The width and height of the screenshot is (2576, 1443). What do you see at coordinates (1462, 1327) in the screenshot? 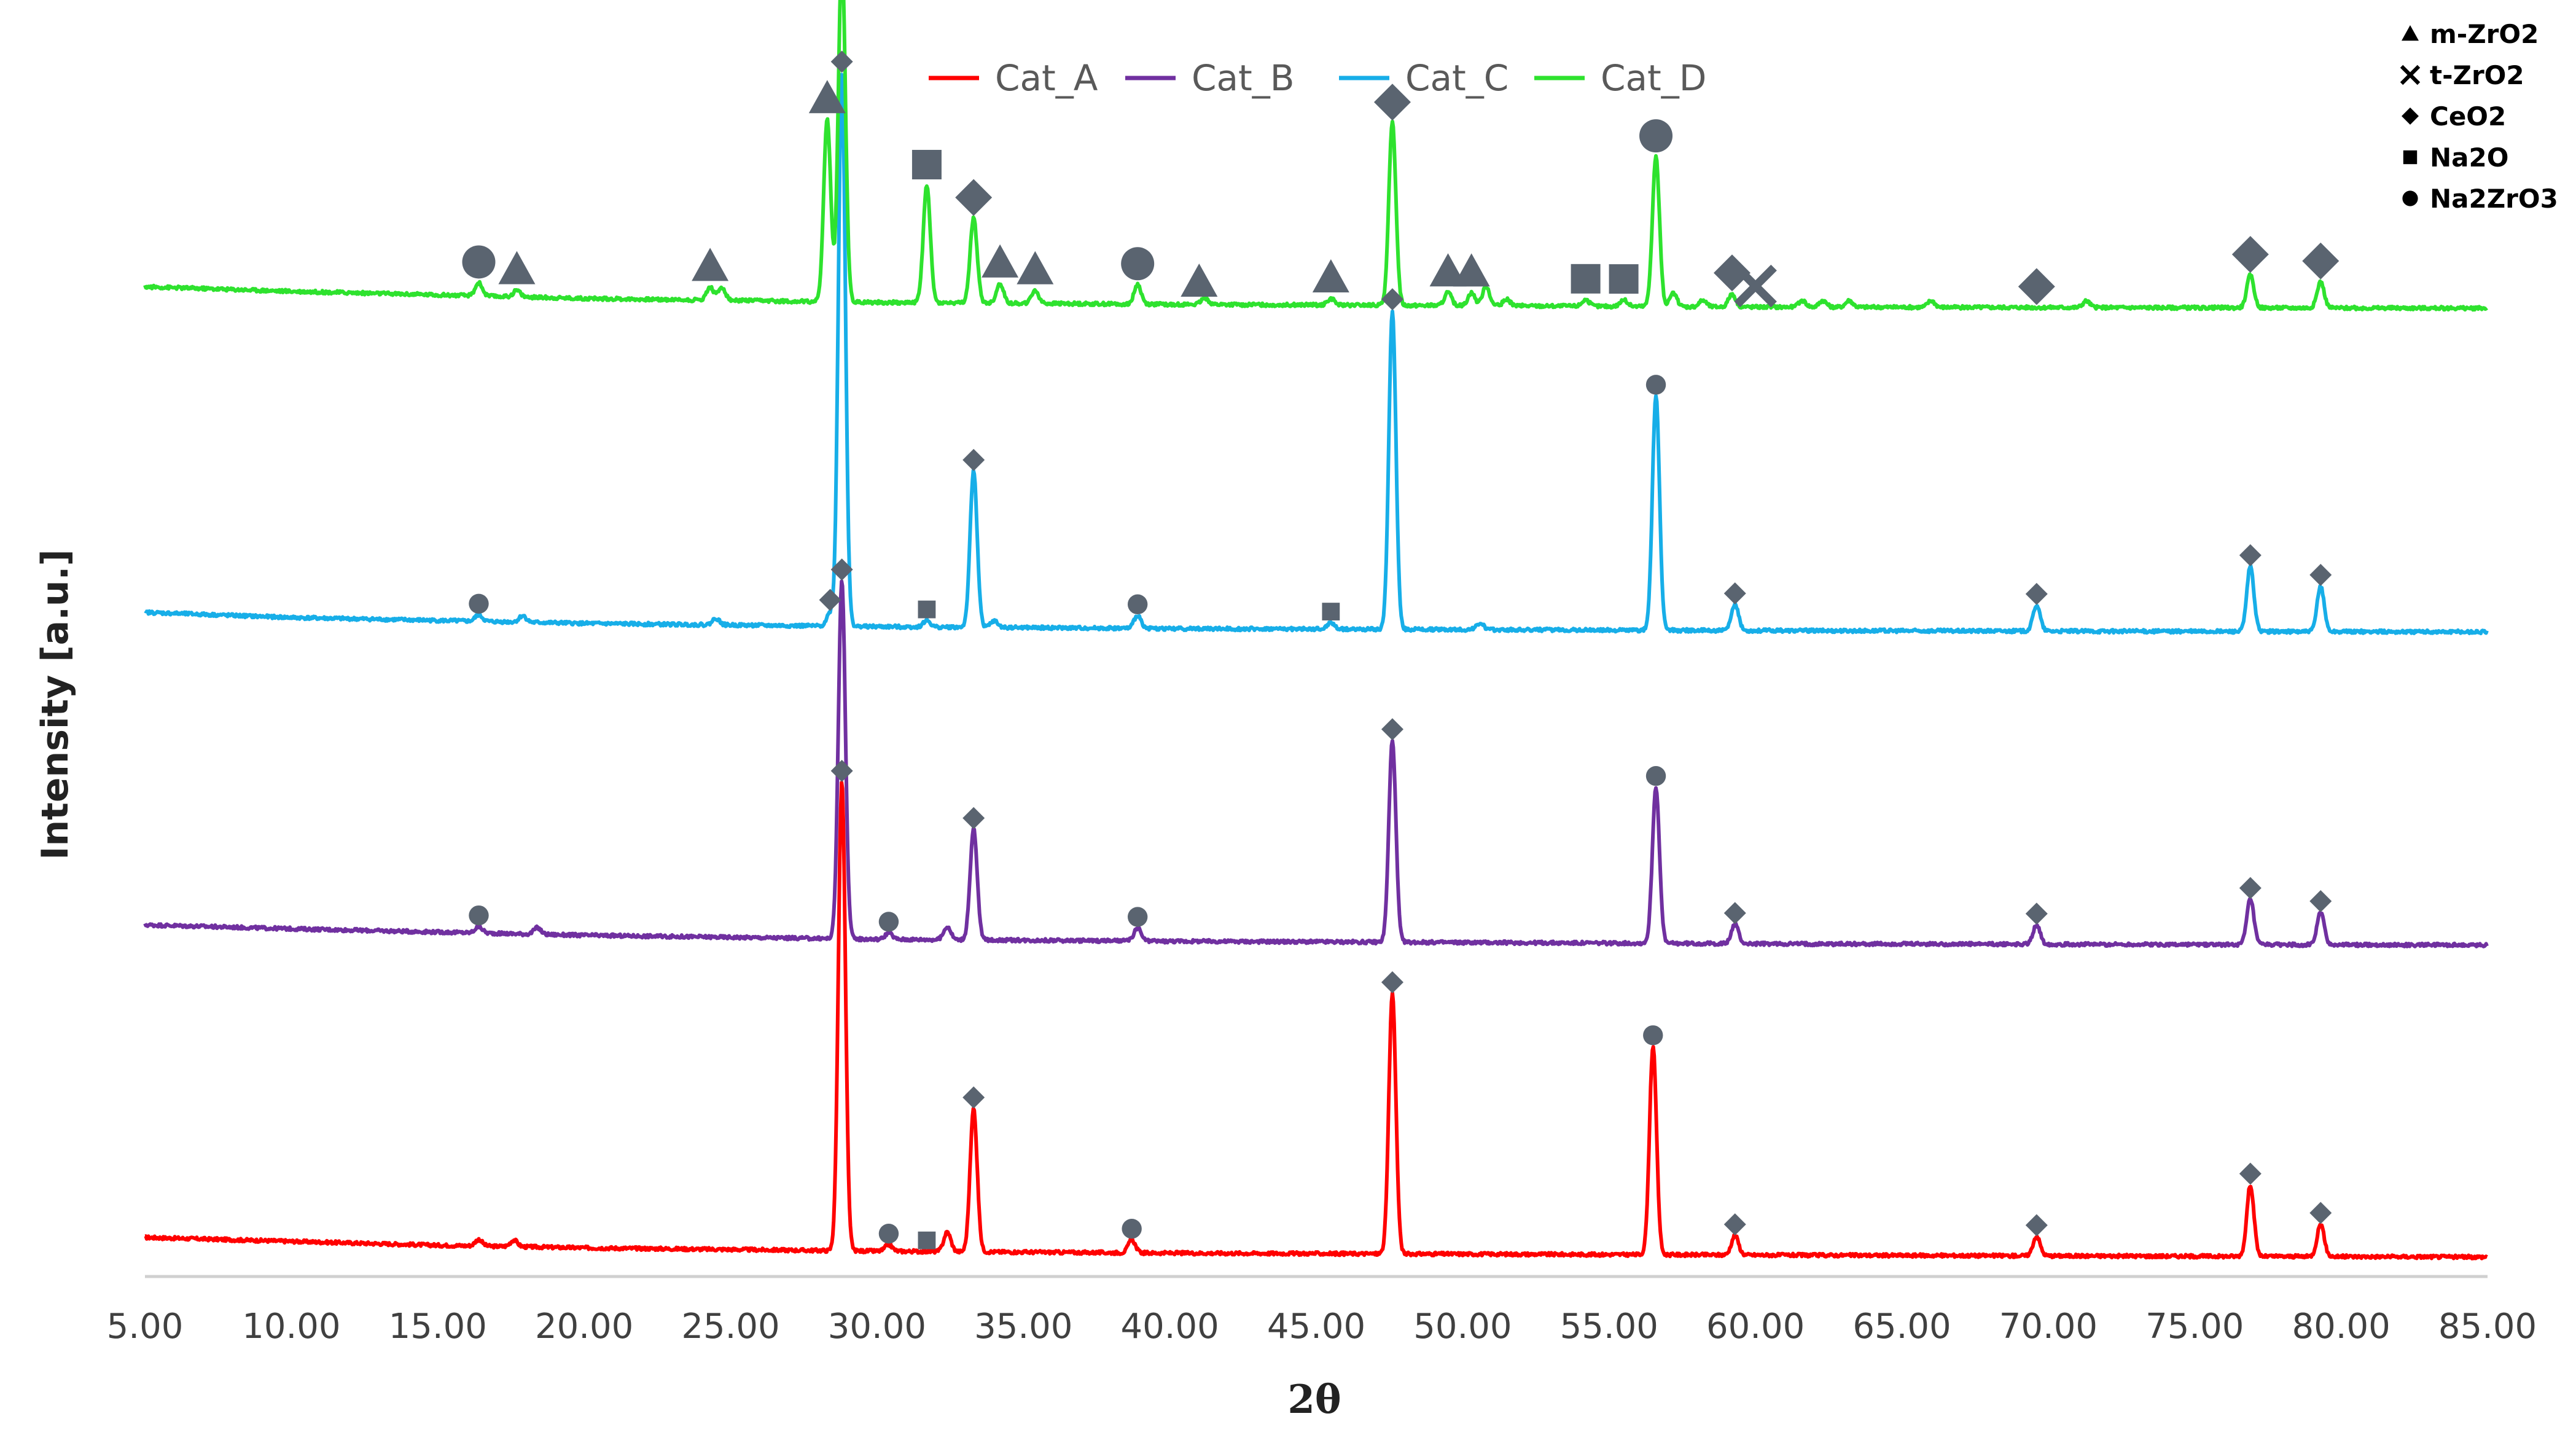
I see `x-tick-label: 50.00` at bounding box center [1462, 1327].